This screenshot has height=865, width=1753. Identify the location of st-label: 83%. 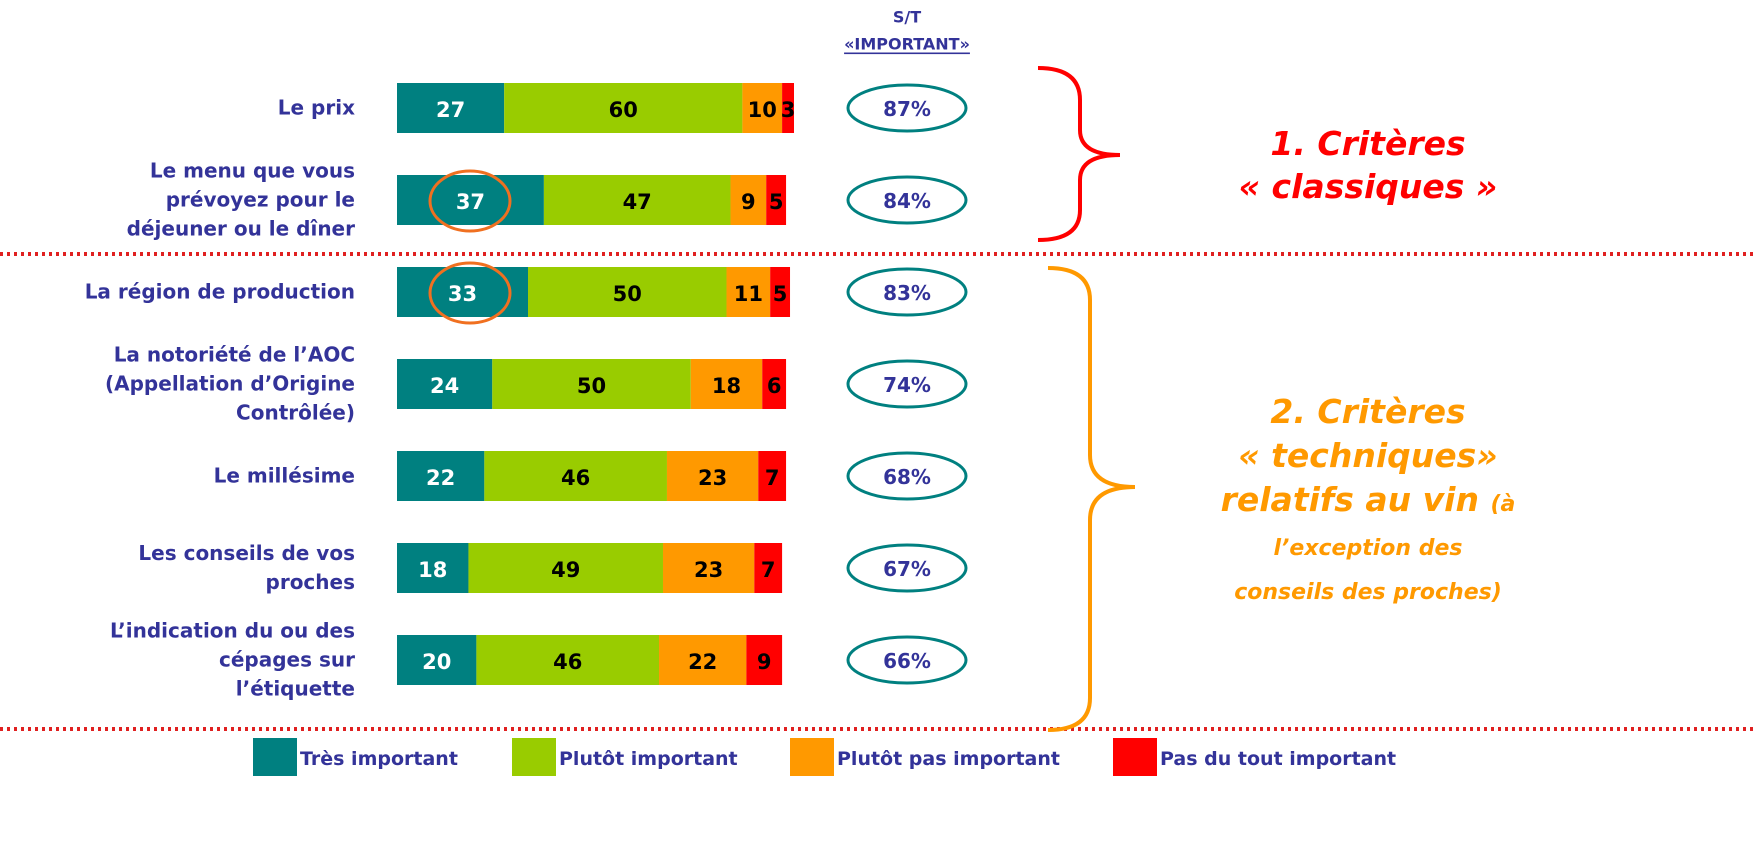
(907, 293).